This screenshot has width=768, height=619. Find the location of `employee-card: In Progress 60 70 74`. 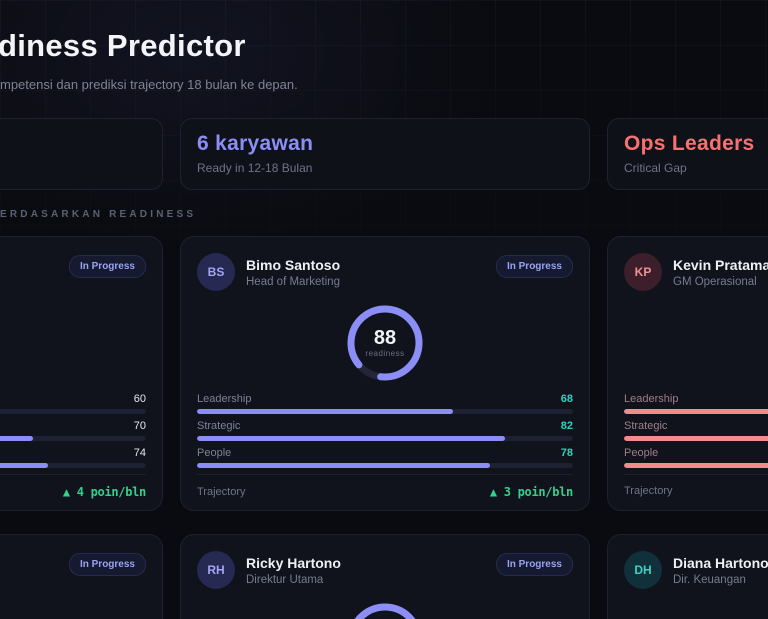

employee-card: In Progress 60 70 74 is located at coordinates (81, 373).